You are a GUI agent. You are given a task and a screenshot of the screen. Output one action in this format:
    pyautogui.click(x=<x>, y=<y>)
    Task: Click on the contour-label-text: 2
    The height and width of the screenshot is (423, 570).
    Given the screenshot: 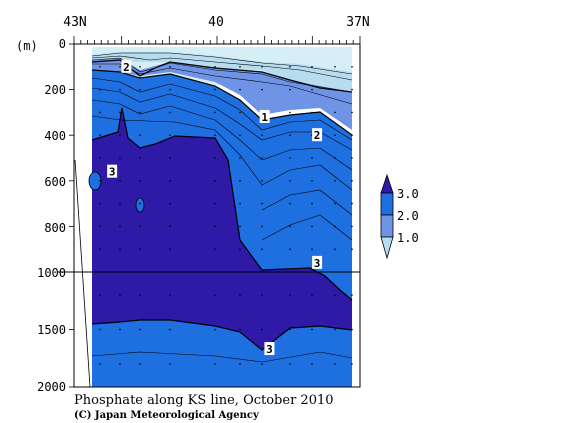 What is the action you would take?
    pyautogui.click(x=317, y=135)
    